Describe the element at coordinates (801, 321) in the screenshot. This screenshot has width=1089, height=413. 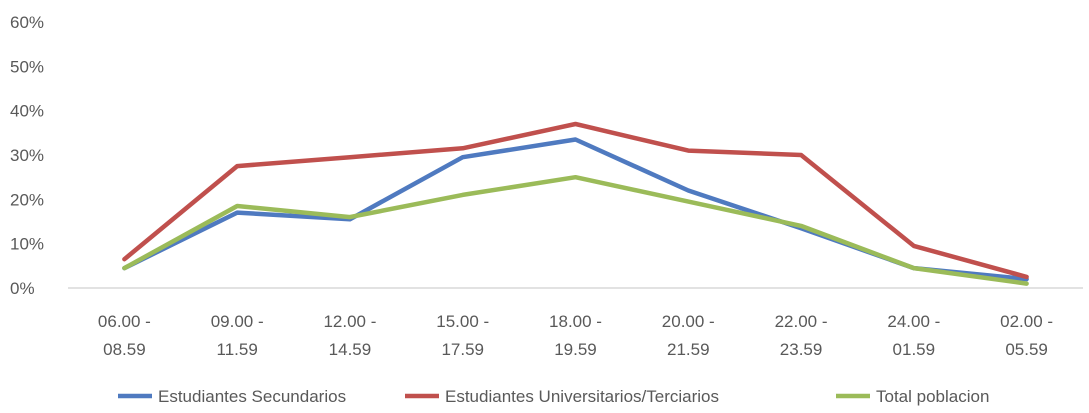
I see `x-tick-label: 22.00 -` at that location.